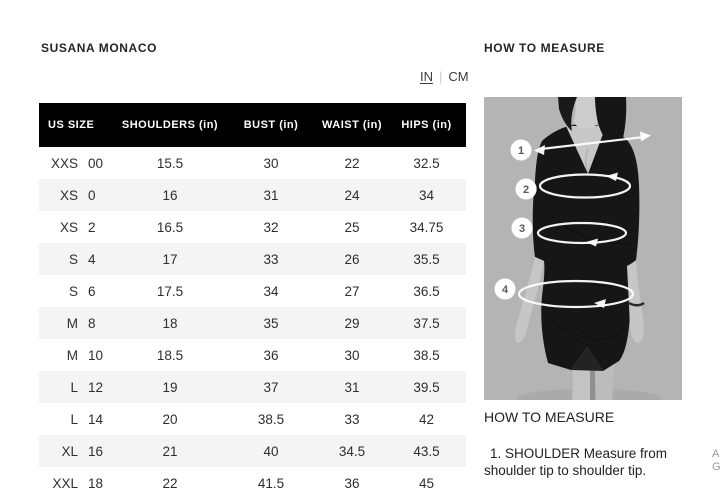 The width and height of the screenshot is (720, 499). What do you see at coordinates (271, 355) in the screenshot?
I see `cell-bust: 36` at bounding box center [271, 355].